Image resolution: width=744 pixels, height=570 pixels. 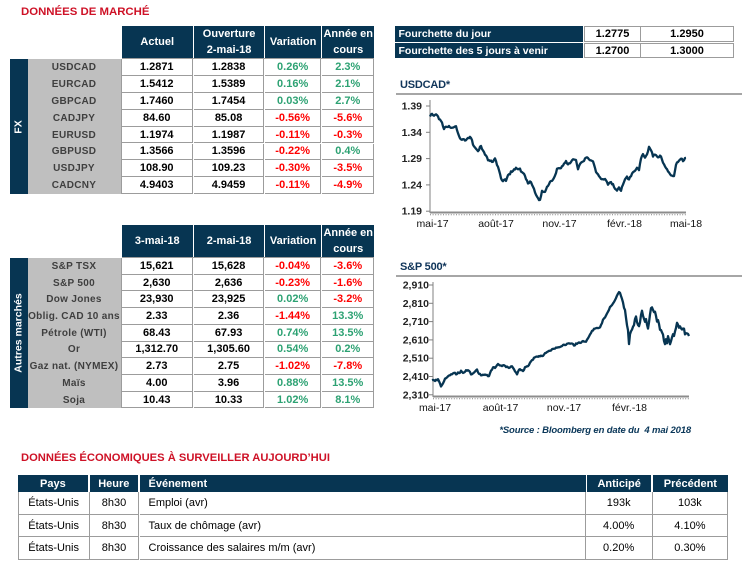 What do you see at coordinates (412, 107) in the screenshot?
I see `svg-text: 1.39` at bounding box center [412, 107].